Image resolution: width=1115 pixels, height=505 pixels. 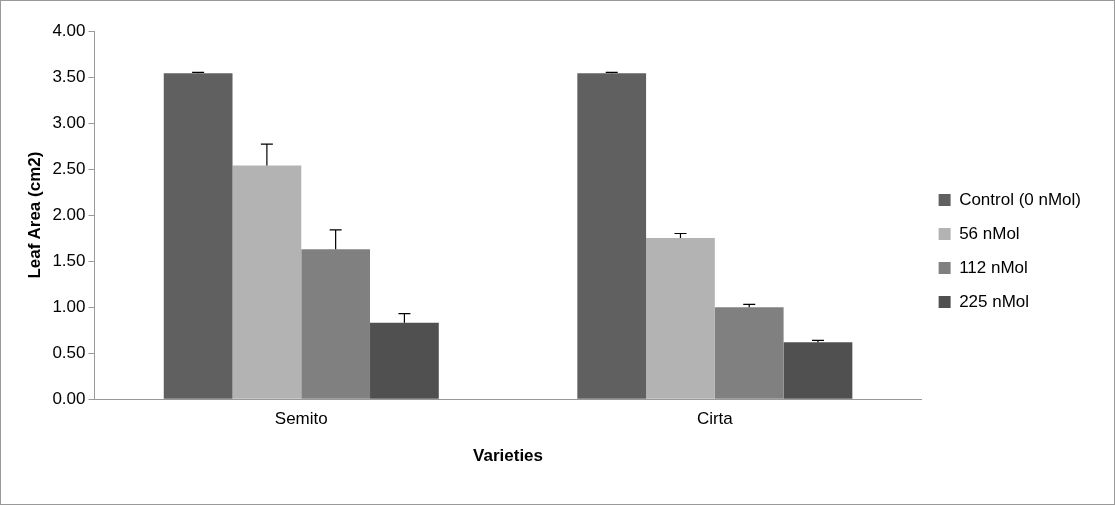 What do you see at coordinates (508, 456) in the screenshot?
I see `x-axis-title: Varieties` at bounding box center [508, 456].